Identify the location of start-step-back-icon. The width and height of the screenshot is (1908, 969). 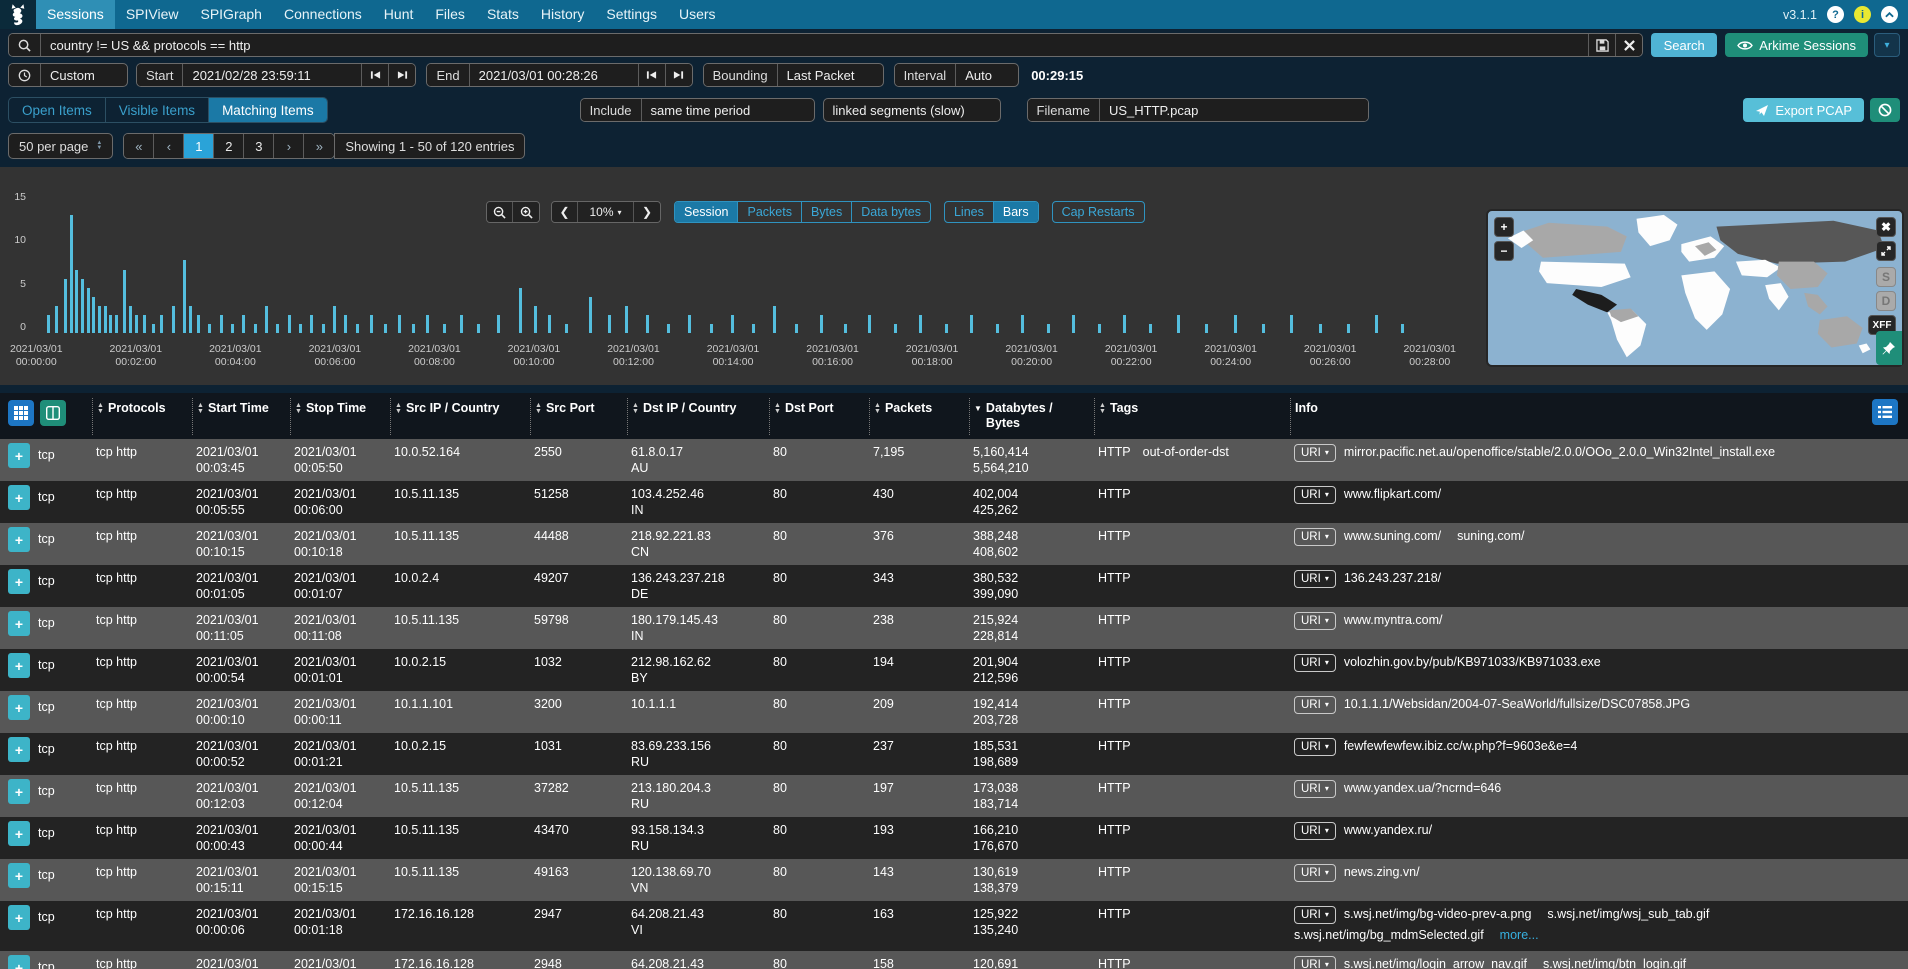
(375, 75).